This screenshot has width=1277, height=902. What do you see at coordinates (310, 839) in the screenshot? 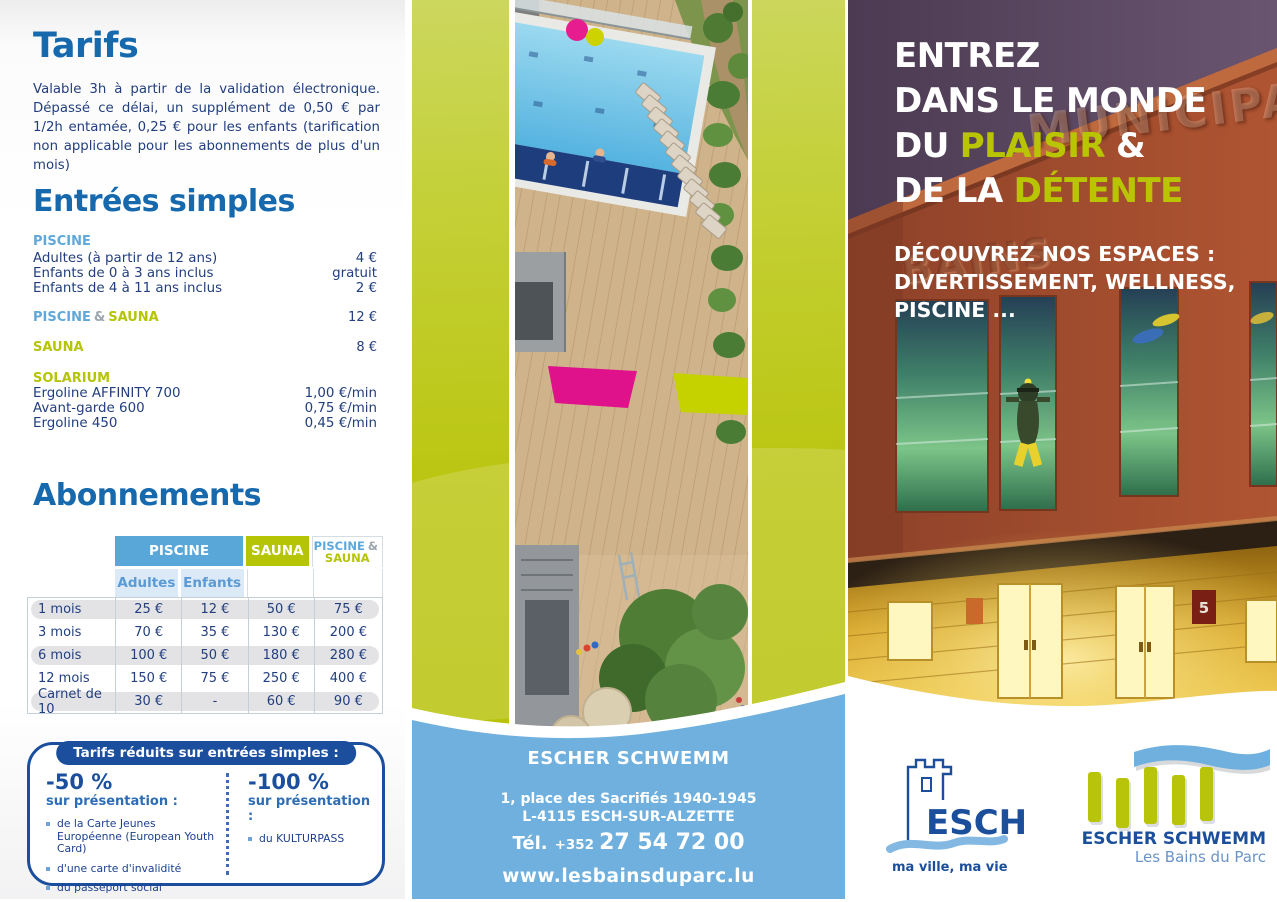
I see `list-item: du KULTURPASS` at bounding box center [310, 839].